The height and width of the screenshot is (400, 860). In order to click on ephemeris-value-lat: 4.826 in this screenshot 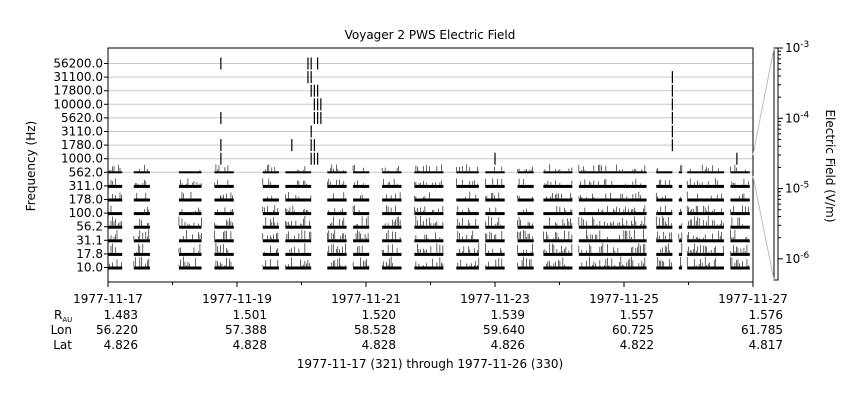, I will do `click(121, 345)`.